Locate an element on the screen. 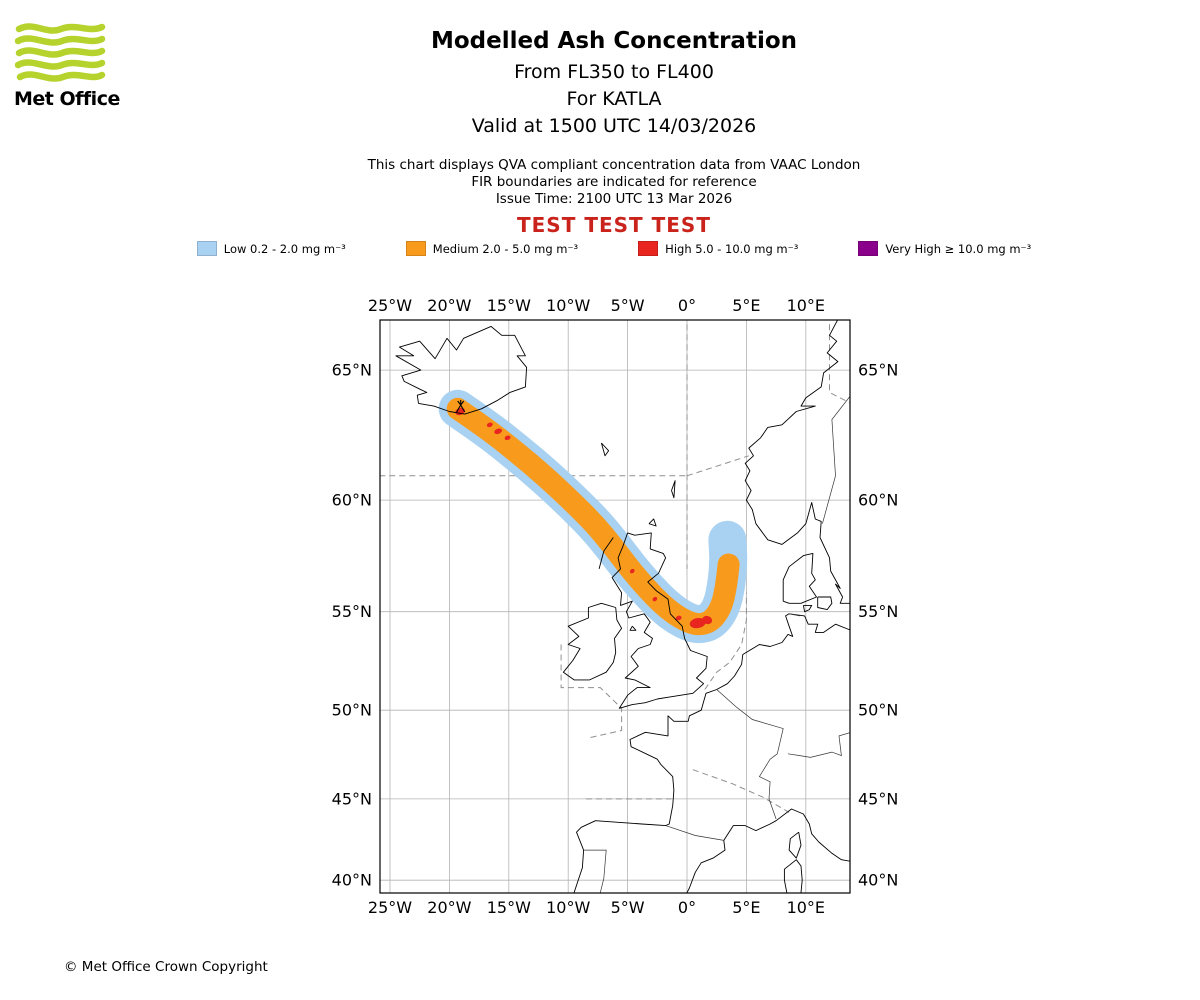  legend-swatch-high-icon is located at coordinates (648, 248).